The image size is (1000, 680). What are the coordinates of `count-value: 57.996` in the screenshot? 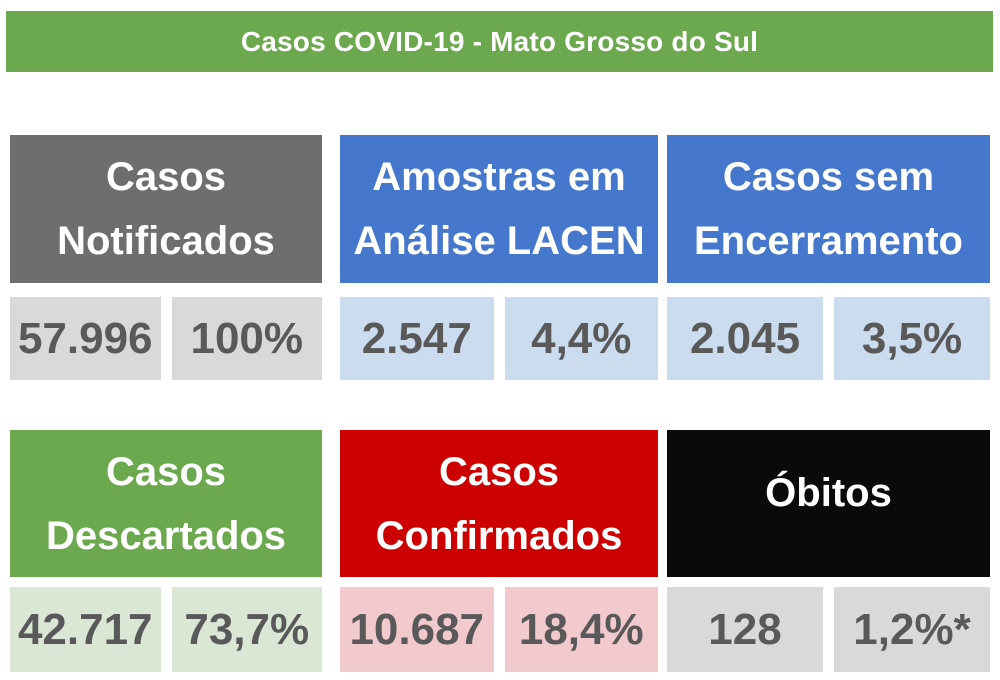 It's located at (85, 338).